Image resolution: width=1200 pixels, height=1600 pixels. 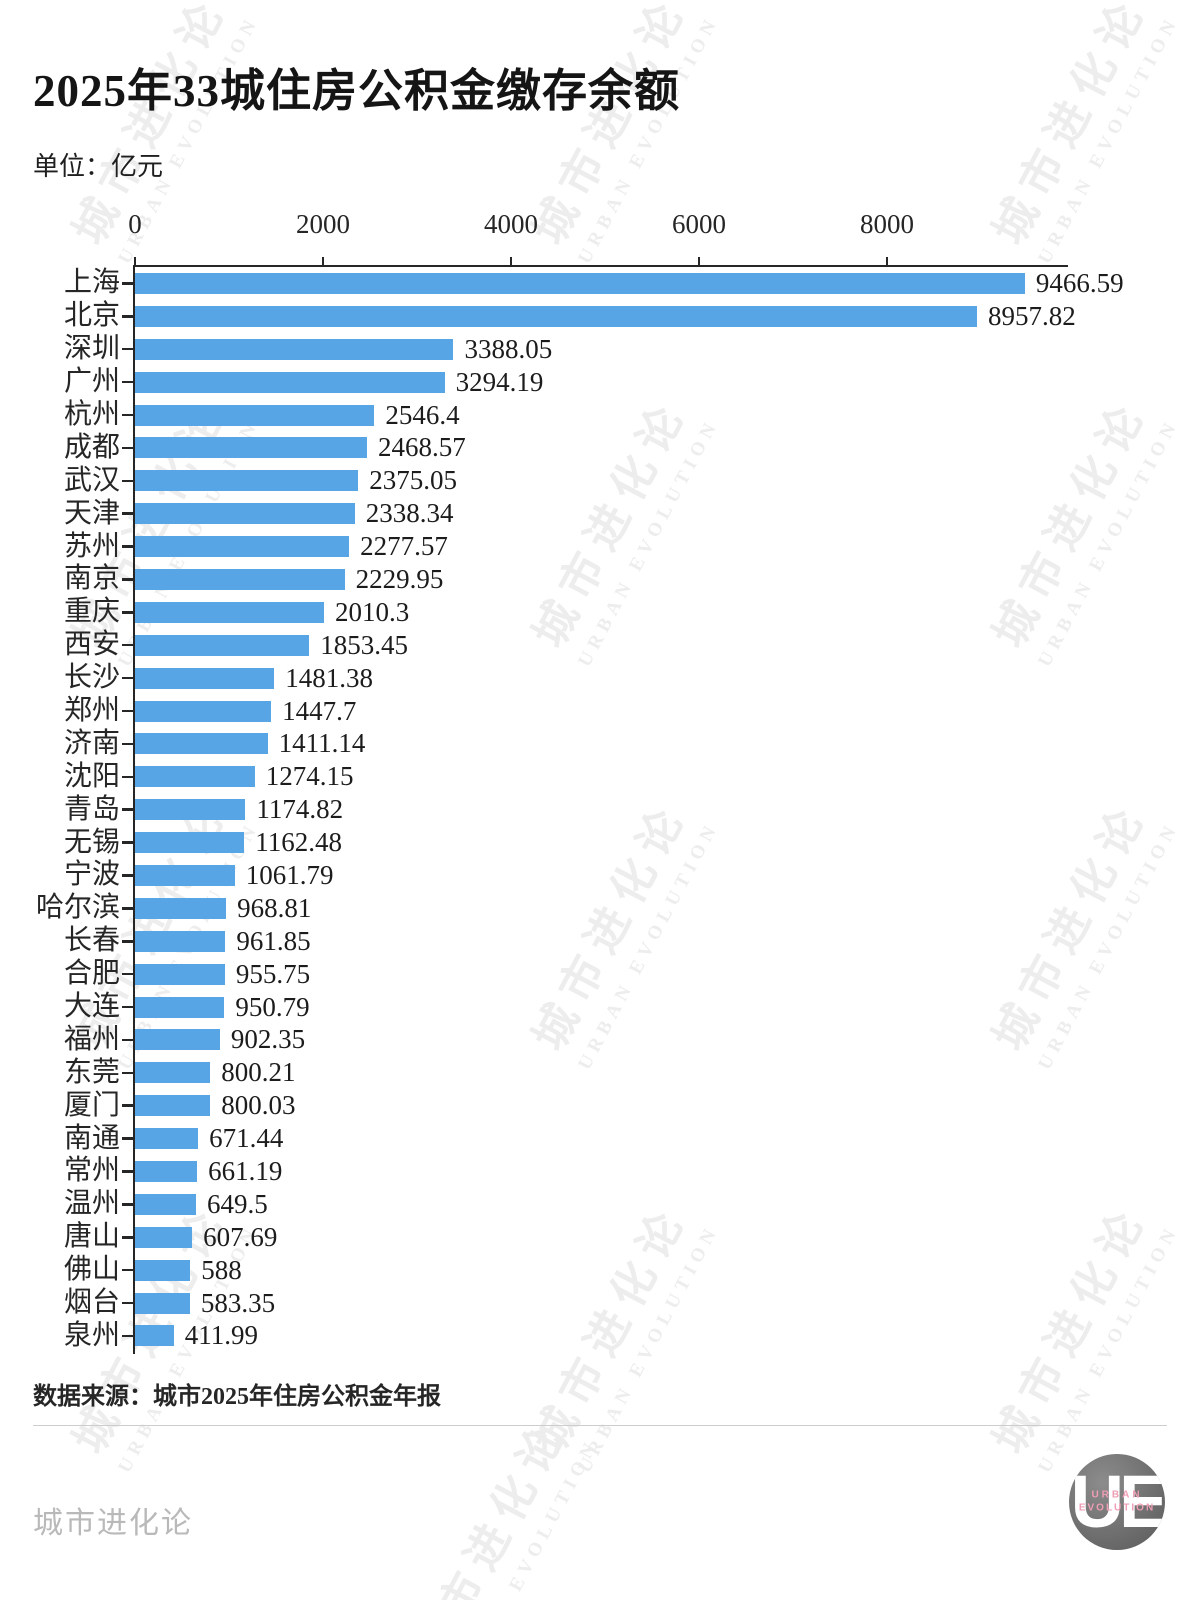 What do you see at coordinates (91, 678) in the screenshot?
I see `city-label: 长沙` at bounding box center [91, 678].